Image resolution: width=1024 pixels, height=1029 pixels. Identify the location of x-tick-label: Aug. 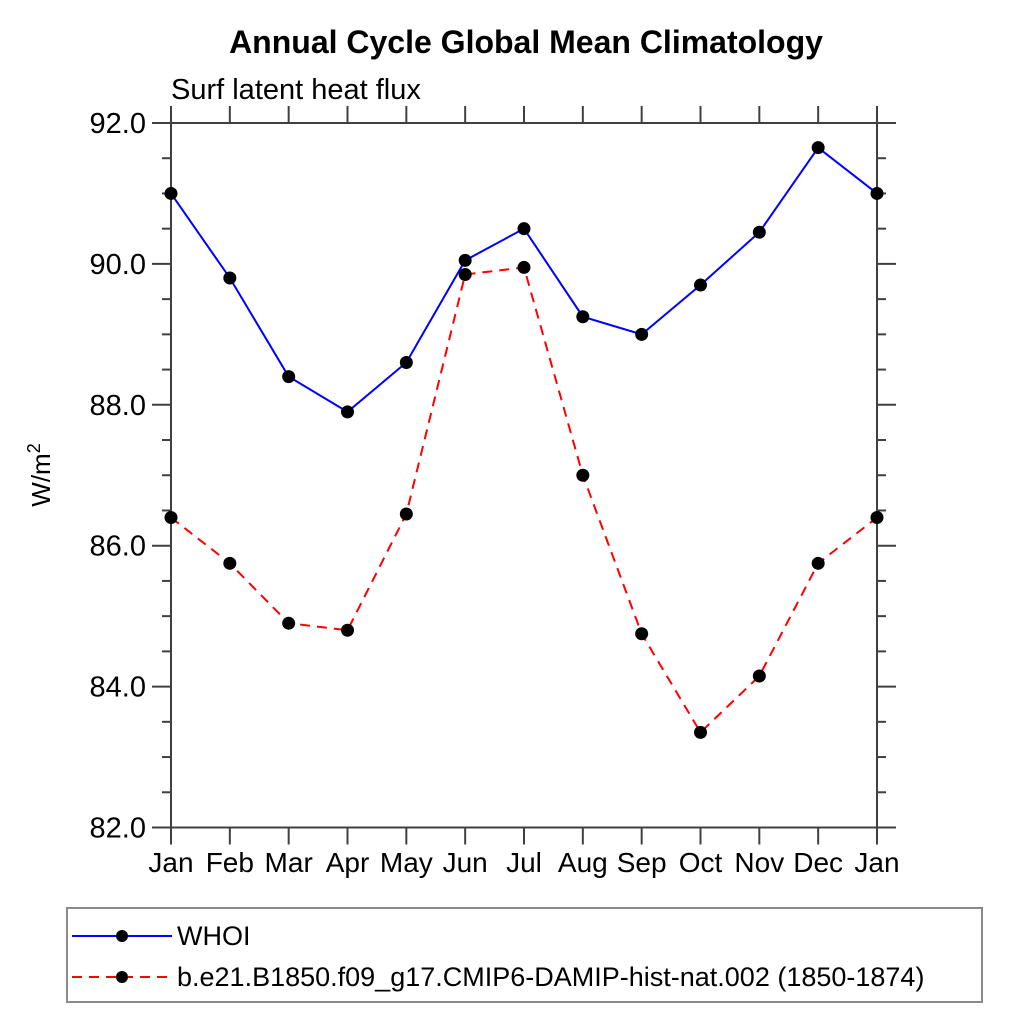
(583, 862).